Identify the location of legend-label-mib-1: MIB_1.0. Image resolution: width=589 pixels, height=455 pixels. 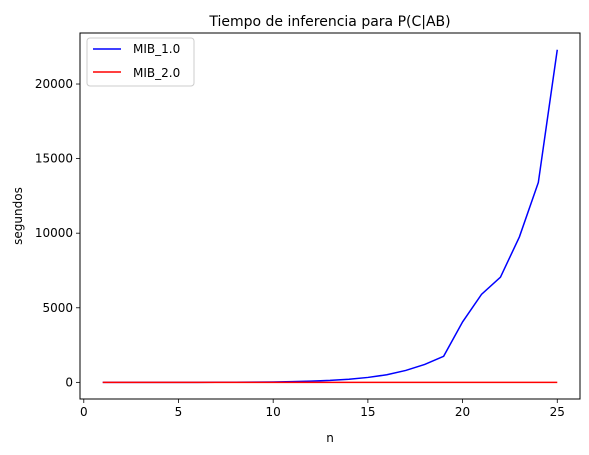
(156, 49).